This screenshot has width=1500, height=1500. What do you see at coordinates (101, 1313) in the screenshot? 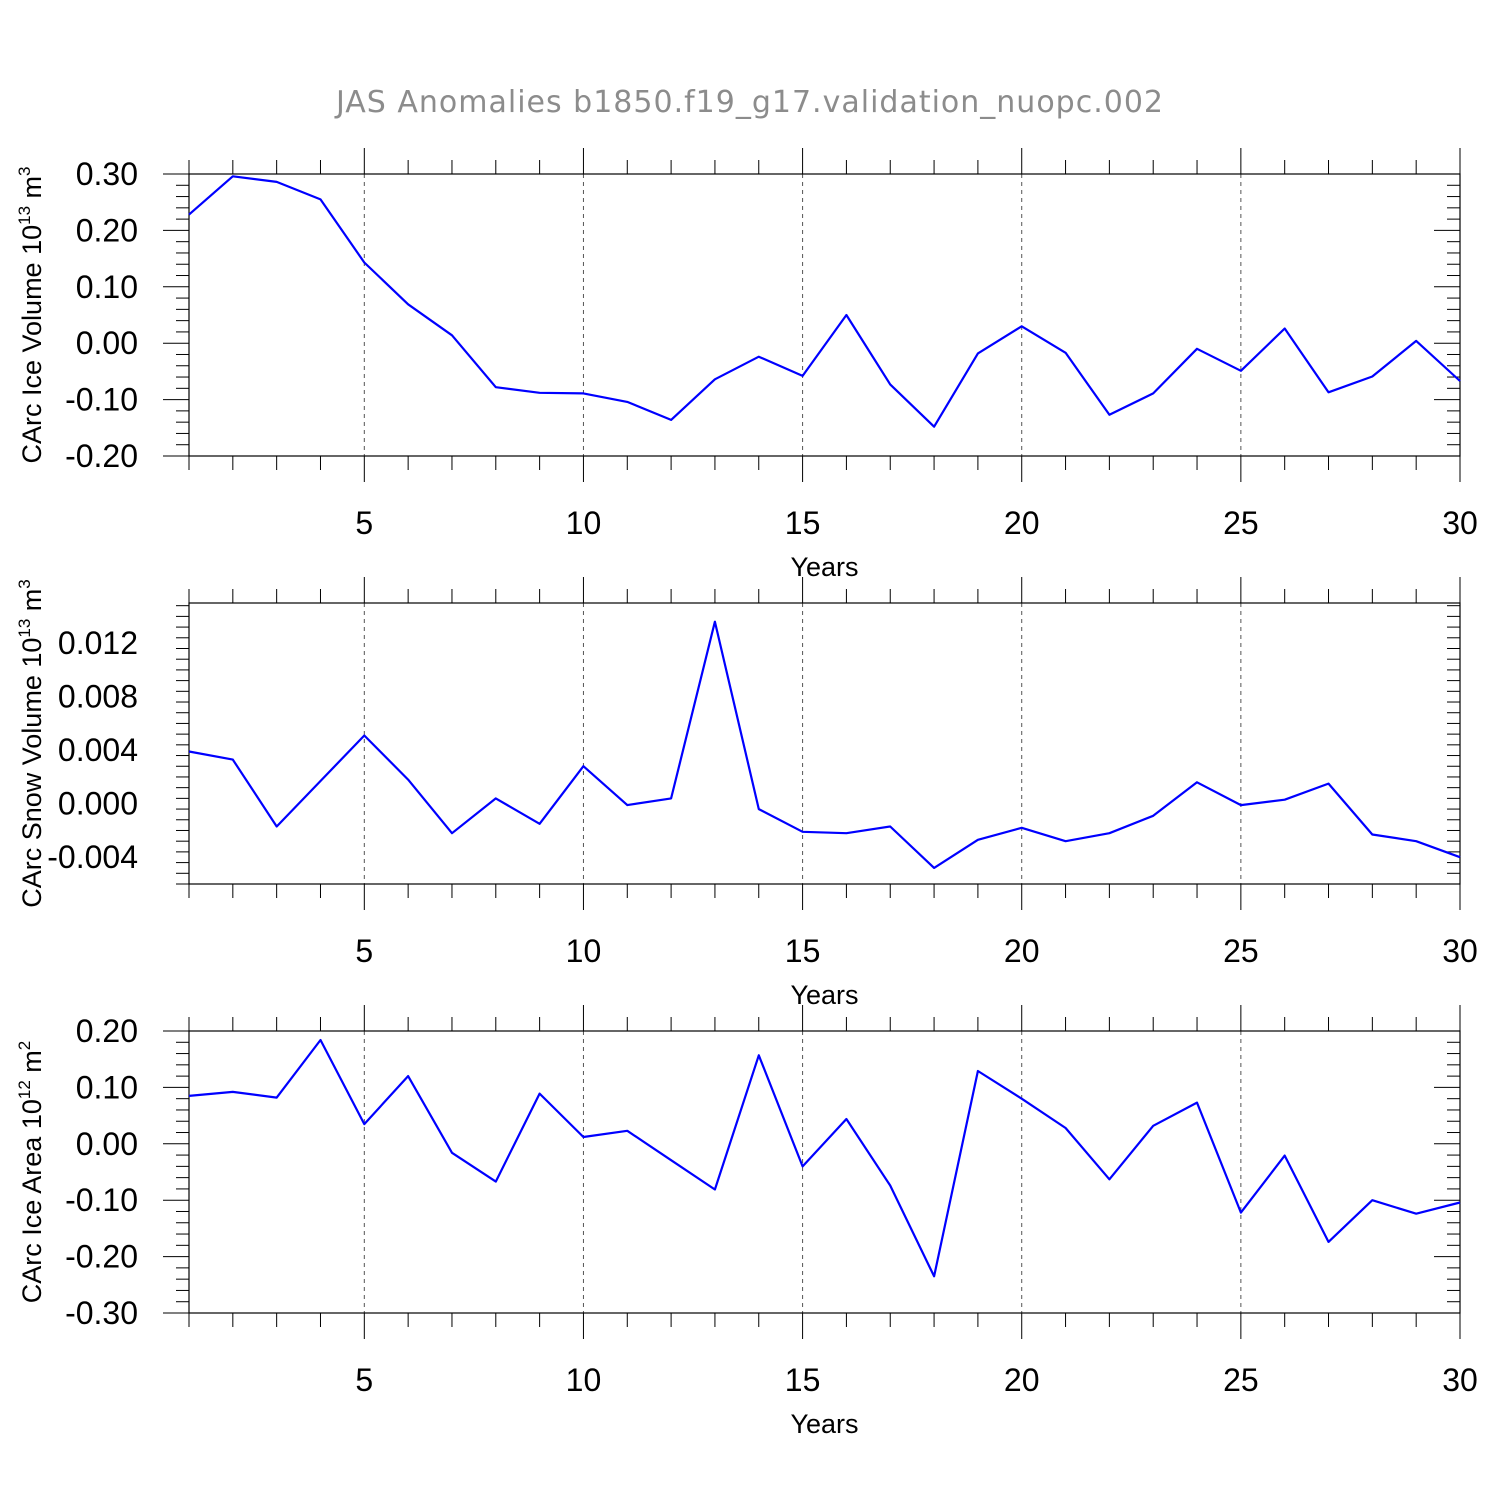
I see `y-tick-label: -0.30` at bounding box center [101, 1313].